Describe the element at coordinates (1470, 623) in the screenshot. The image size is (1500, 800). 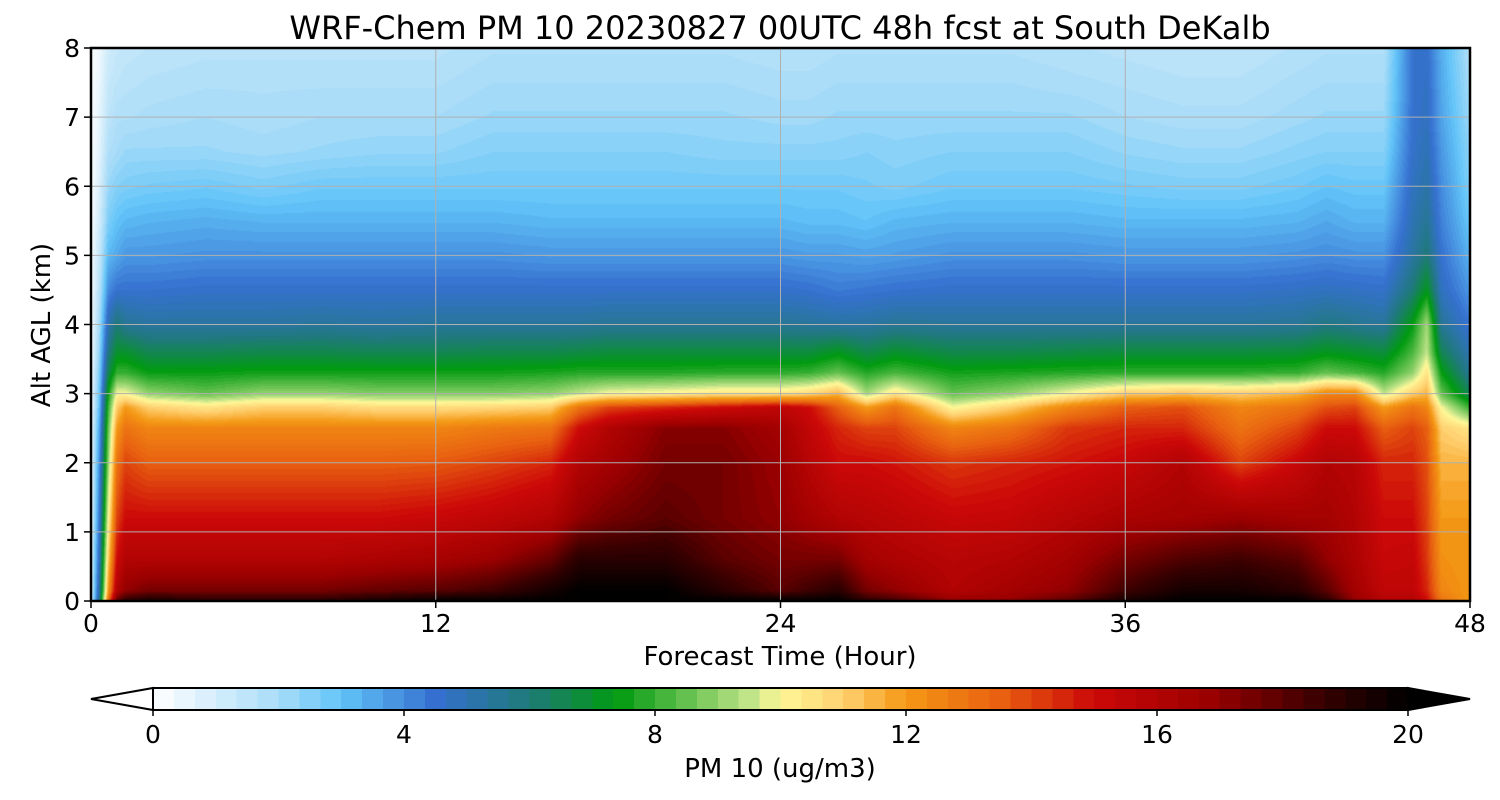
I see `x-tick-label: 48` at that location.